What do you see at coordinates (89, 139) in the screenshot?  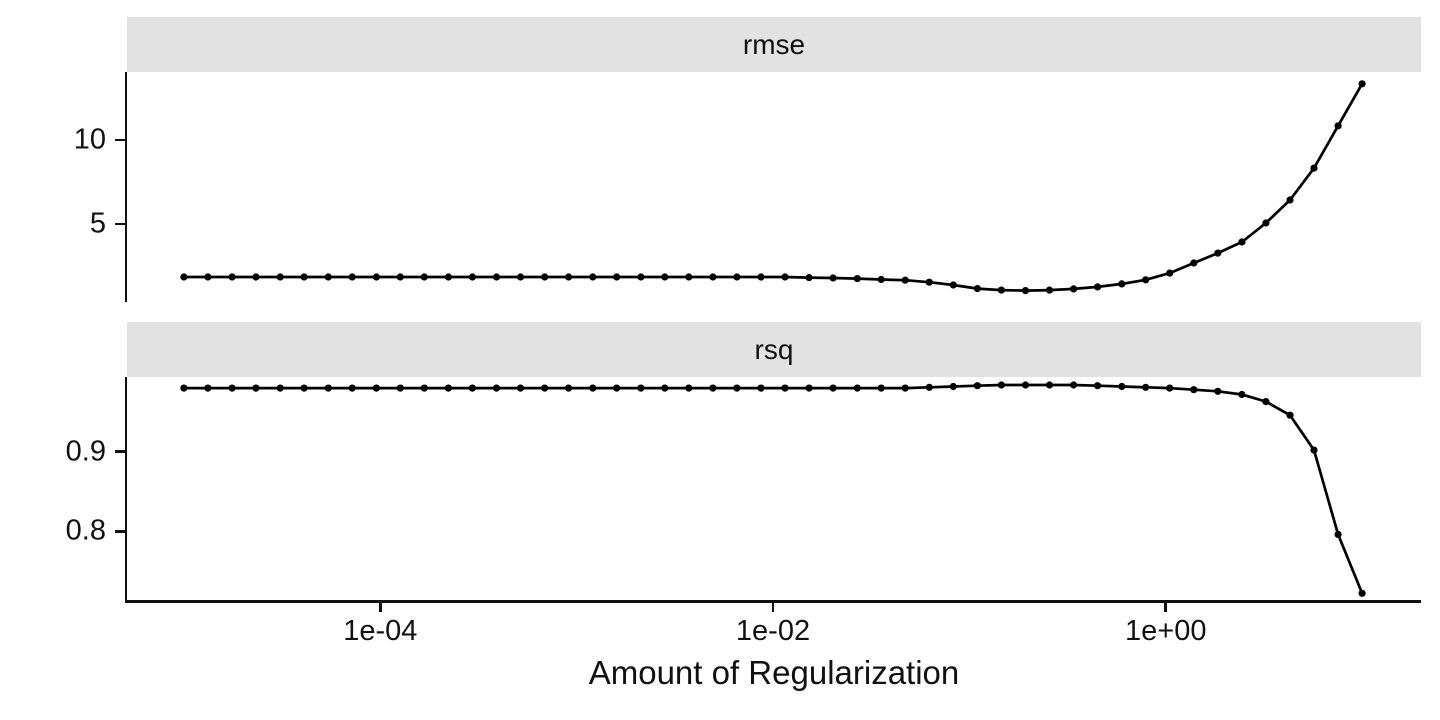 I see `y-tick-label: 10` at bounding box center [89, 139].